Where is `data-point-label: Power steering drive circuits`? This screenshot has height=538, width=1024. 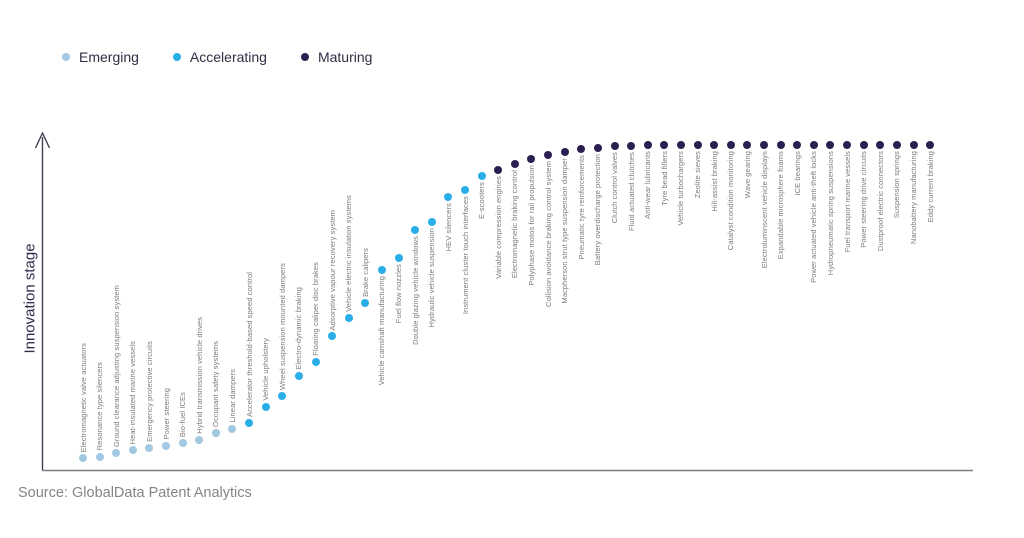
data-point-label: Power steering drive circuits is located at coordinates (864, 199).